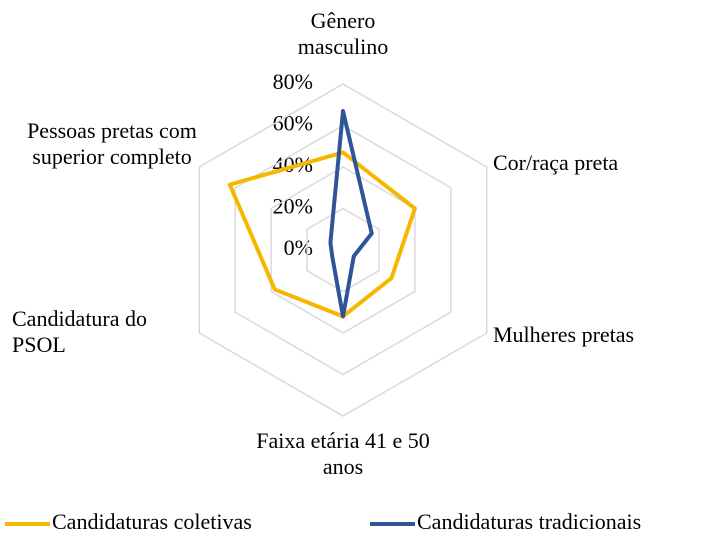  What do you see at coordinates (112, 143) in the screenshot?
I see `category-label: Pessoas pretas com superior completo` at bounding box center [112, 143].